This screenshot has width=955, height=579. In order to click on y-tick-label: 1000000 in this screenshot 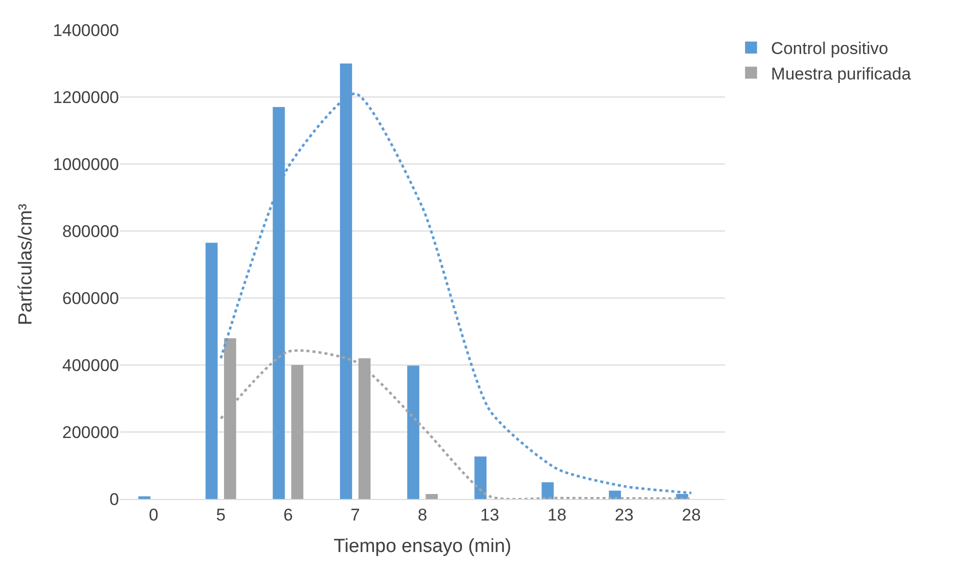, I will do `click(85, 164)`.